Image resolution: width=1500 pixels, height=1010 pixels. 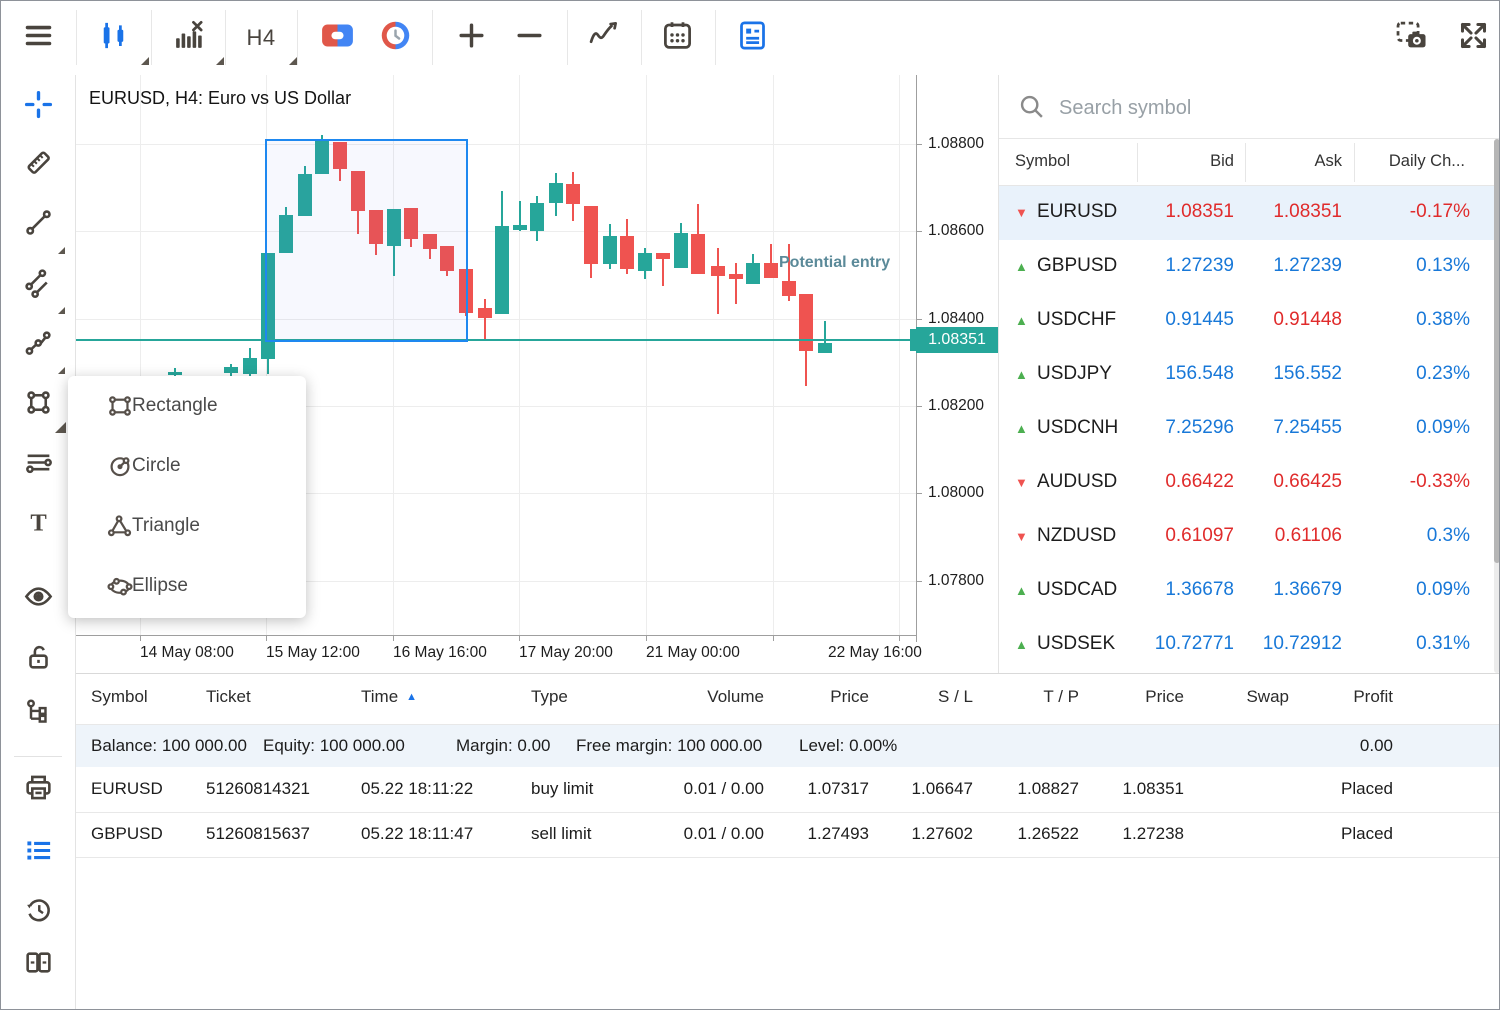 What do you see at coordinates (641, 37) in the screenshot?
I see `toolbar-divider` at bounding box center [641, 37].